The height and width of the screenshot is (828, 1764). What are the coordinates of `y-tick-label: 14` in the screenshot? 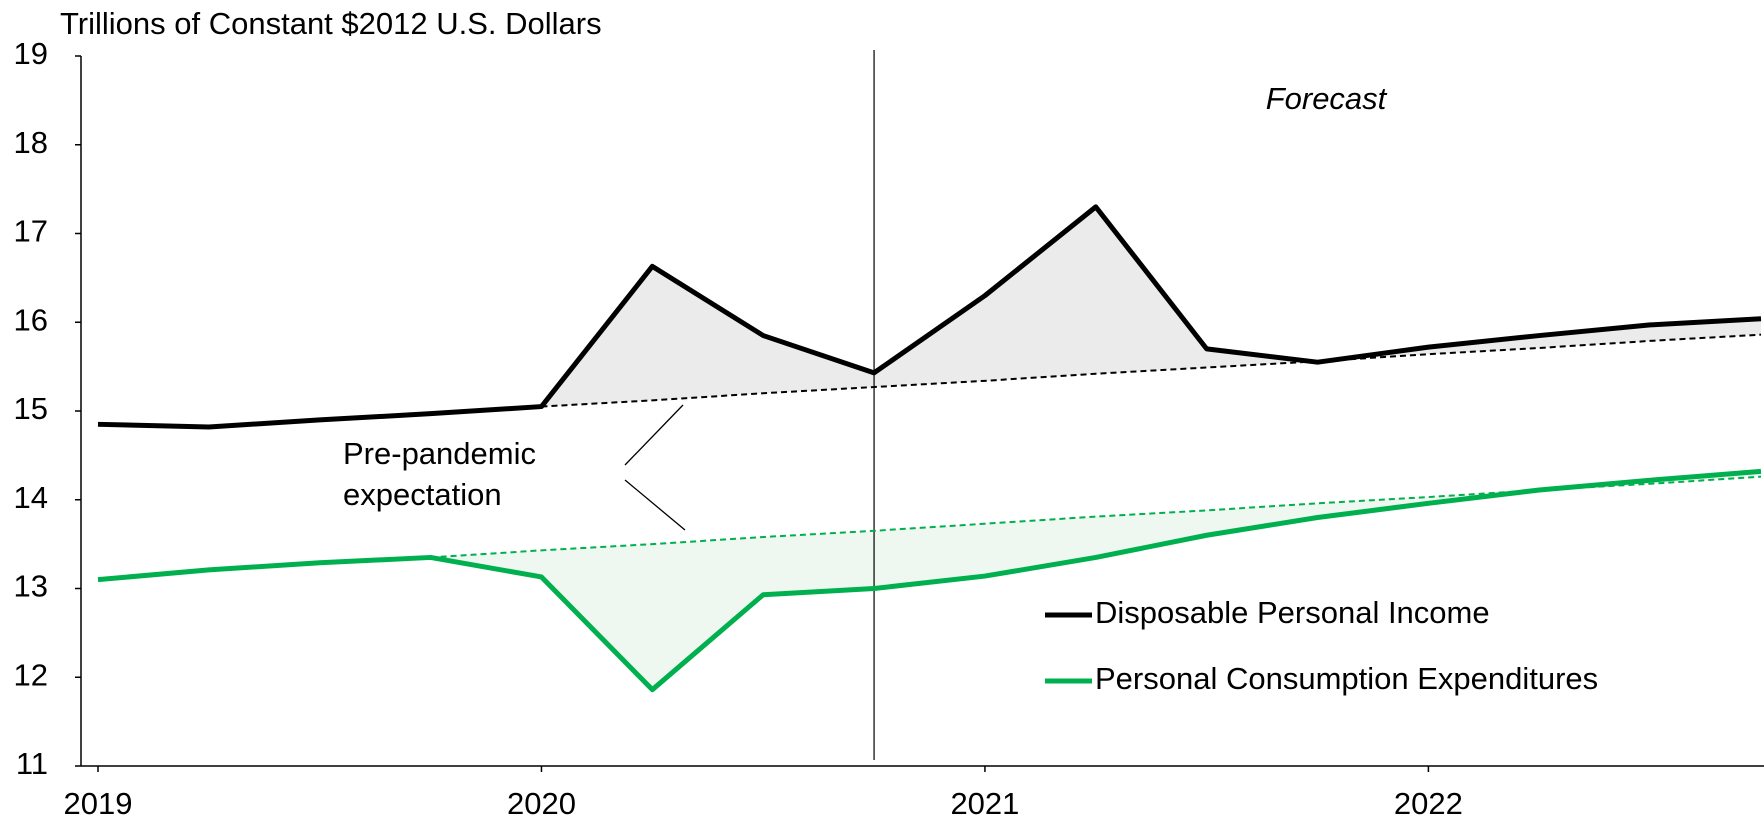 It's located at (31, 497).